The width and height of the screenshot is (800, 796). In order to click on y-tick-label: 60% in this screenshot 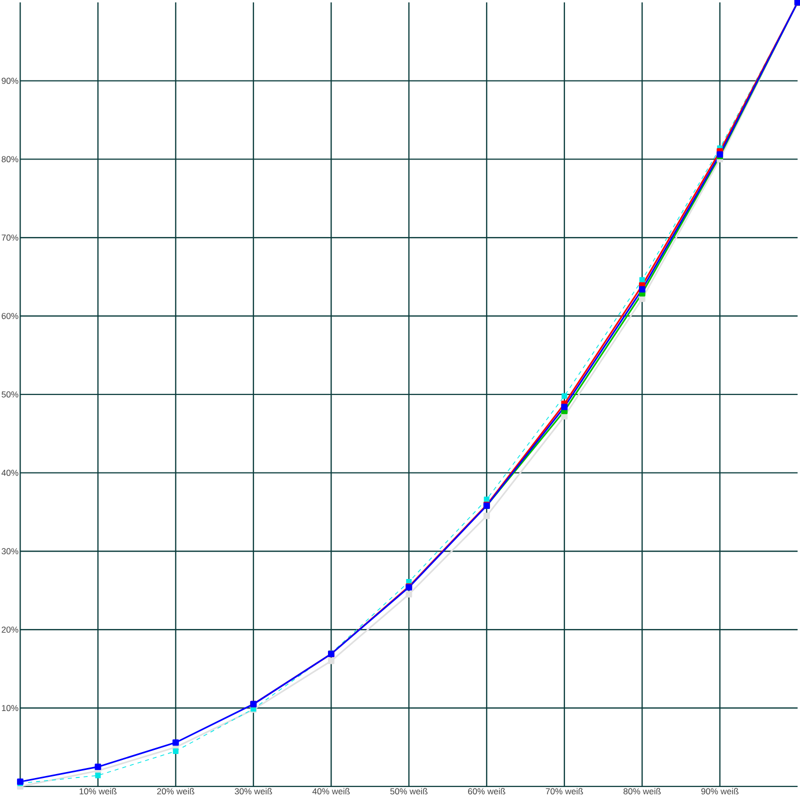, I will do `click(10, 316)`.